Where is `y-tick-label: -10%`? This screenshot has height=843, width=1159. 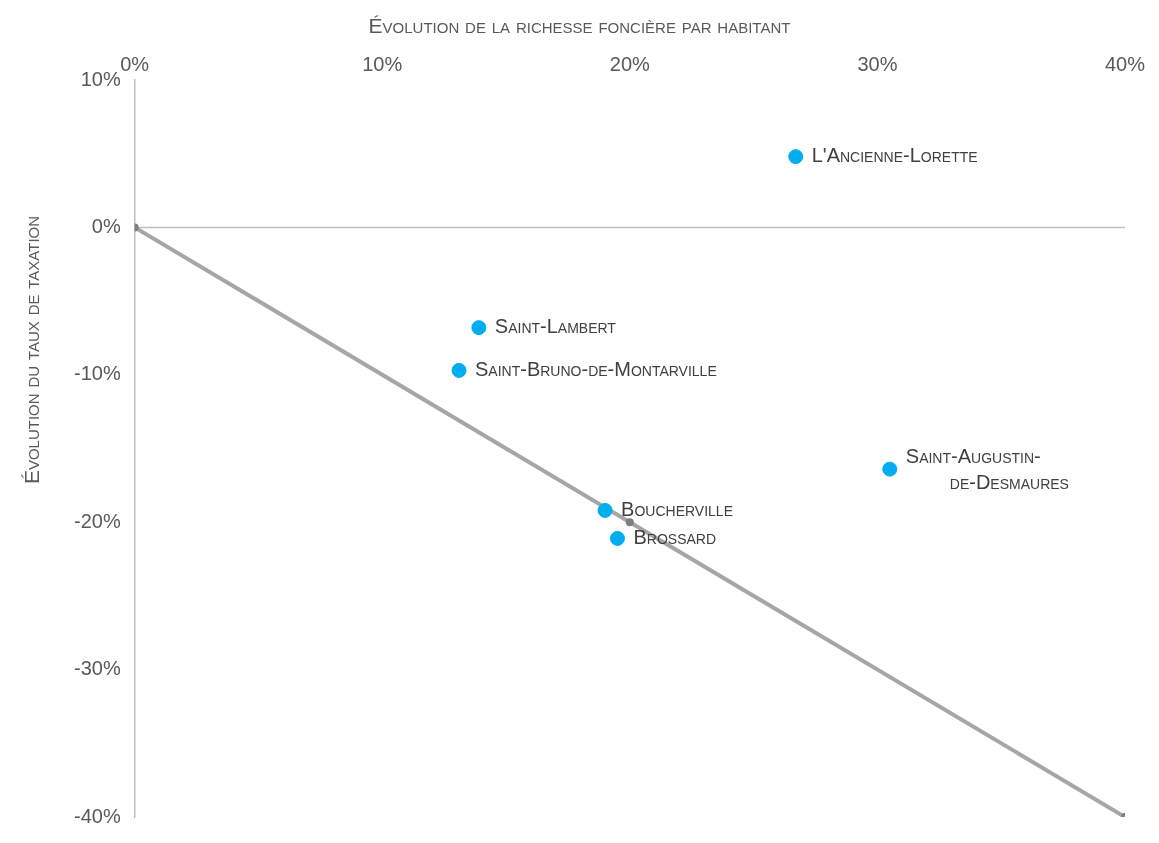 y-tick-label: -10% is located at coordinates (97, 373).